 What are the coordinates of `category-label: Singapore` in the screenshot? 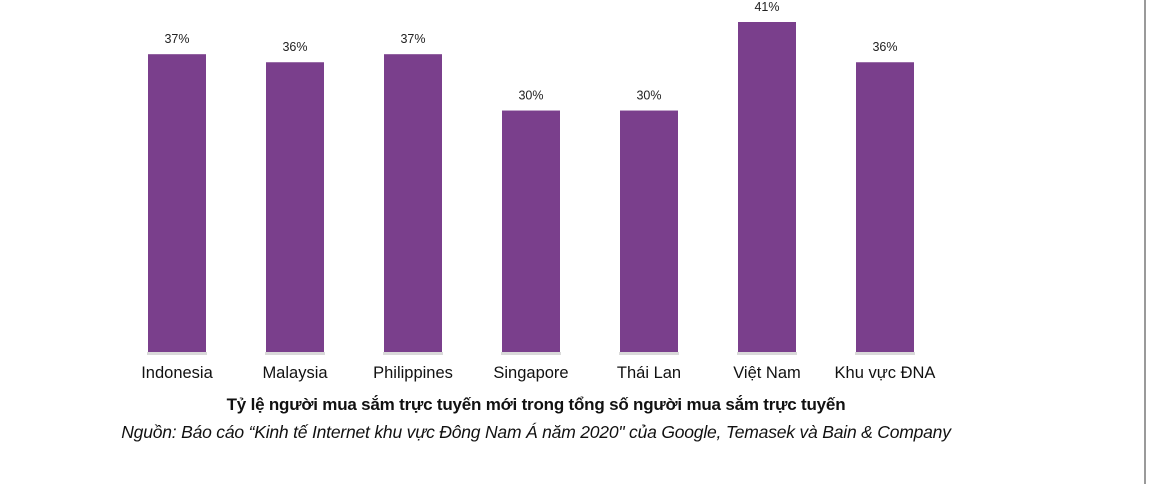 It's located at (530, 373).